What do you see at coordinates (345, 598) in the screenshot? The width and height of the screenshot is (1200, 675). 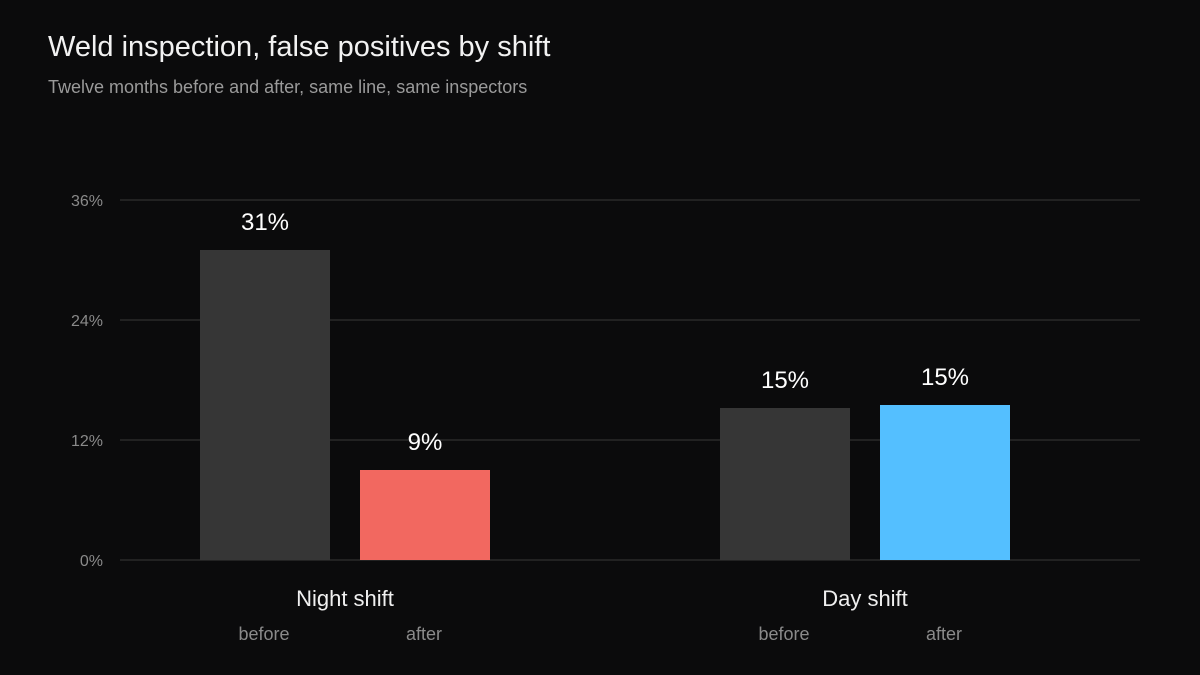 I see `category-label: Night shift` at bounding box center [345, 598].